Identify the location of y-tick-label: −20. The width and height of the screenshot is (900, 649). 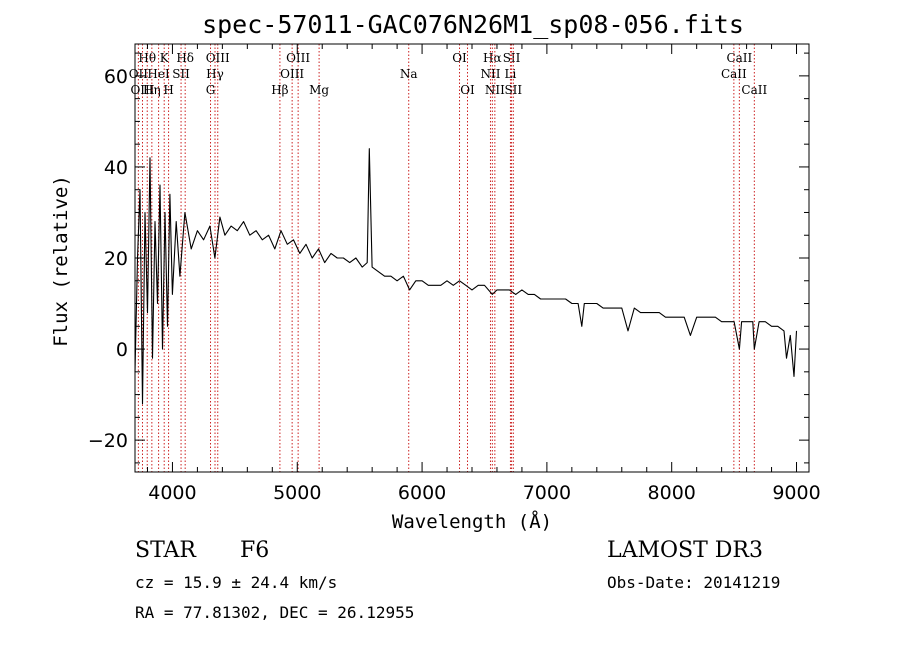
(108, 441).